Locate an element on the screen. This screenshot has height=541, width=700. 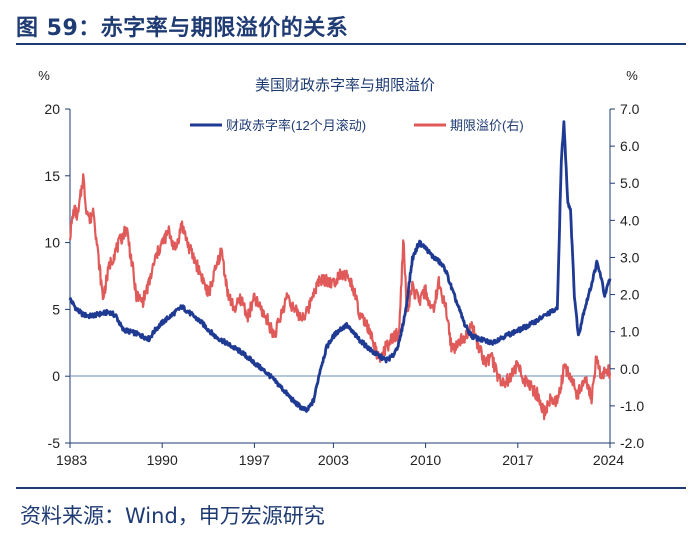
y-right-tick-label: 5.0 is located at coordinates (630, 183).